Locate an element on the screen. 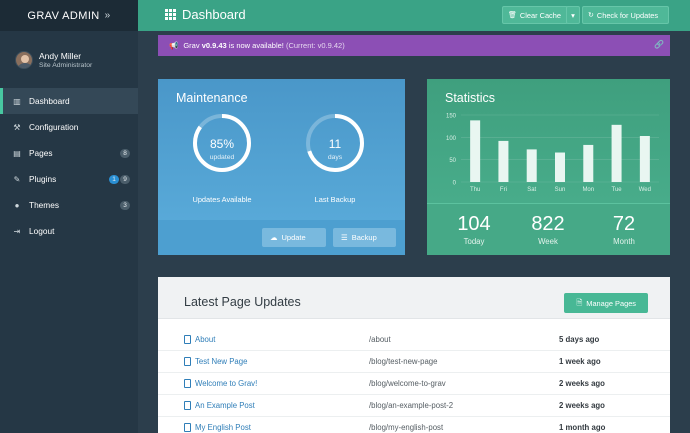  tint-icon: ● is located at coordinates (17, 205).